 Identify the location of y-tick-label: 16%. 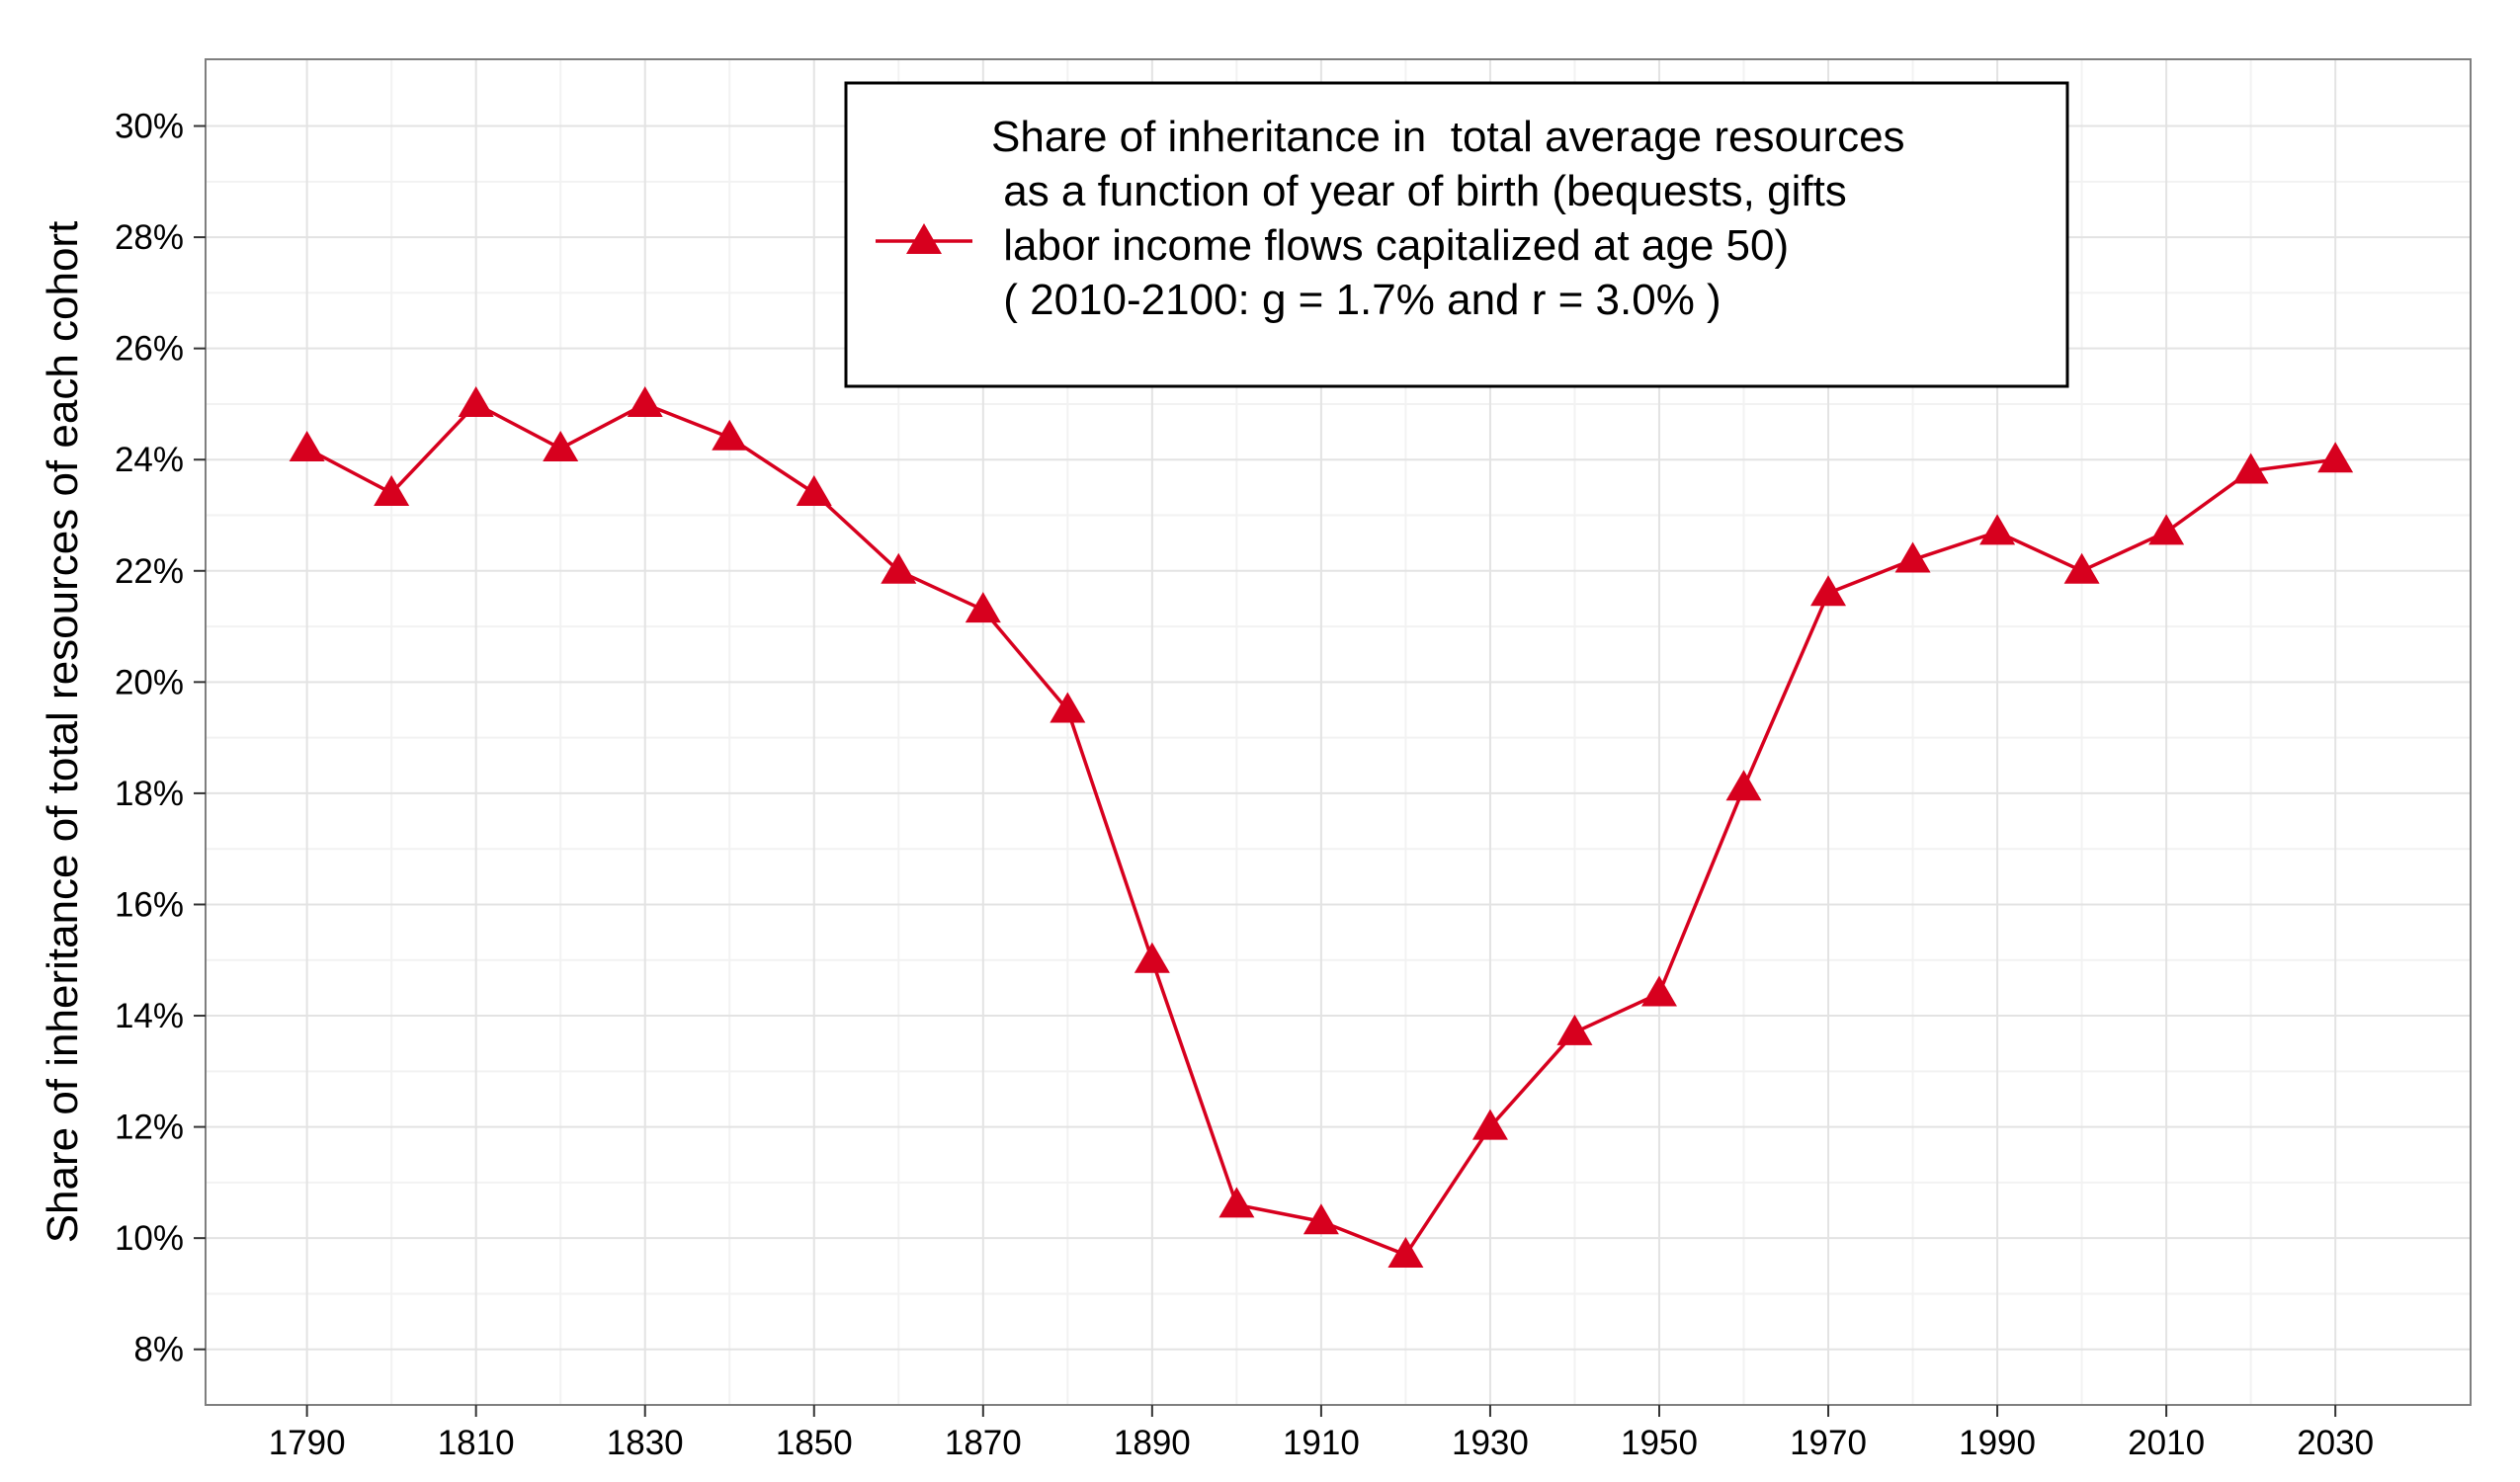
(149, 904).